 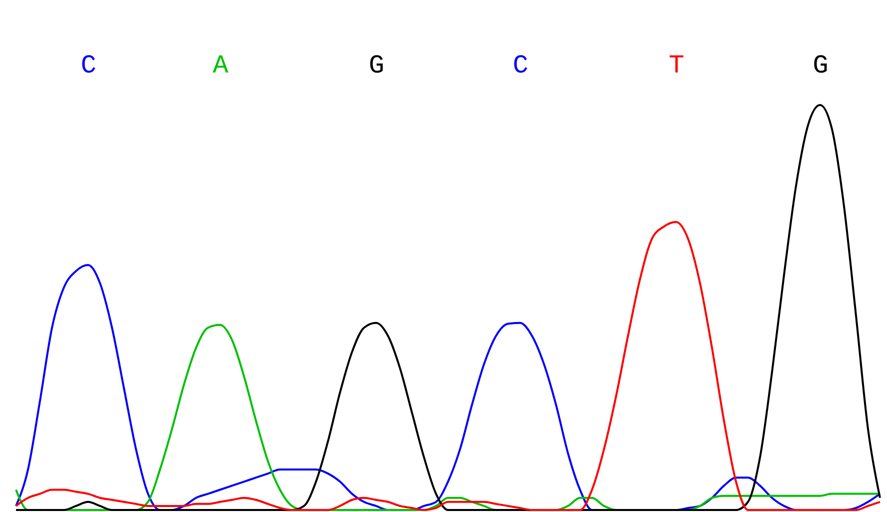 What do you see at coordinates (676, 65) in the screenshot?
I see `x-tick-label: T` at bounding box center [676, 65].